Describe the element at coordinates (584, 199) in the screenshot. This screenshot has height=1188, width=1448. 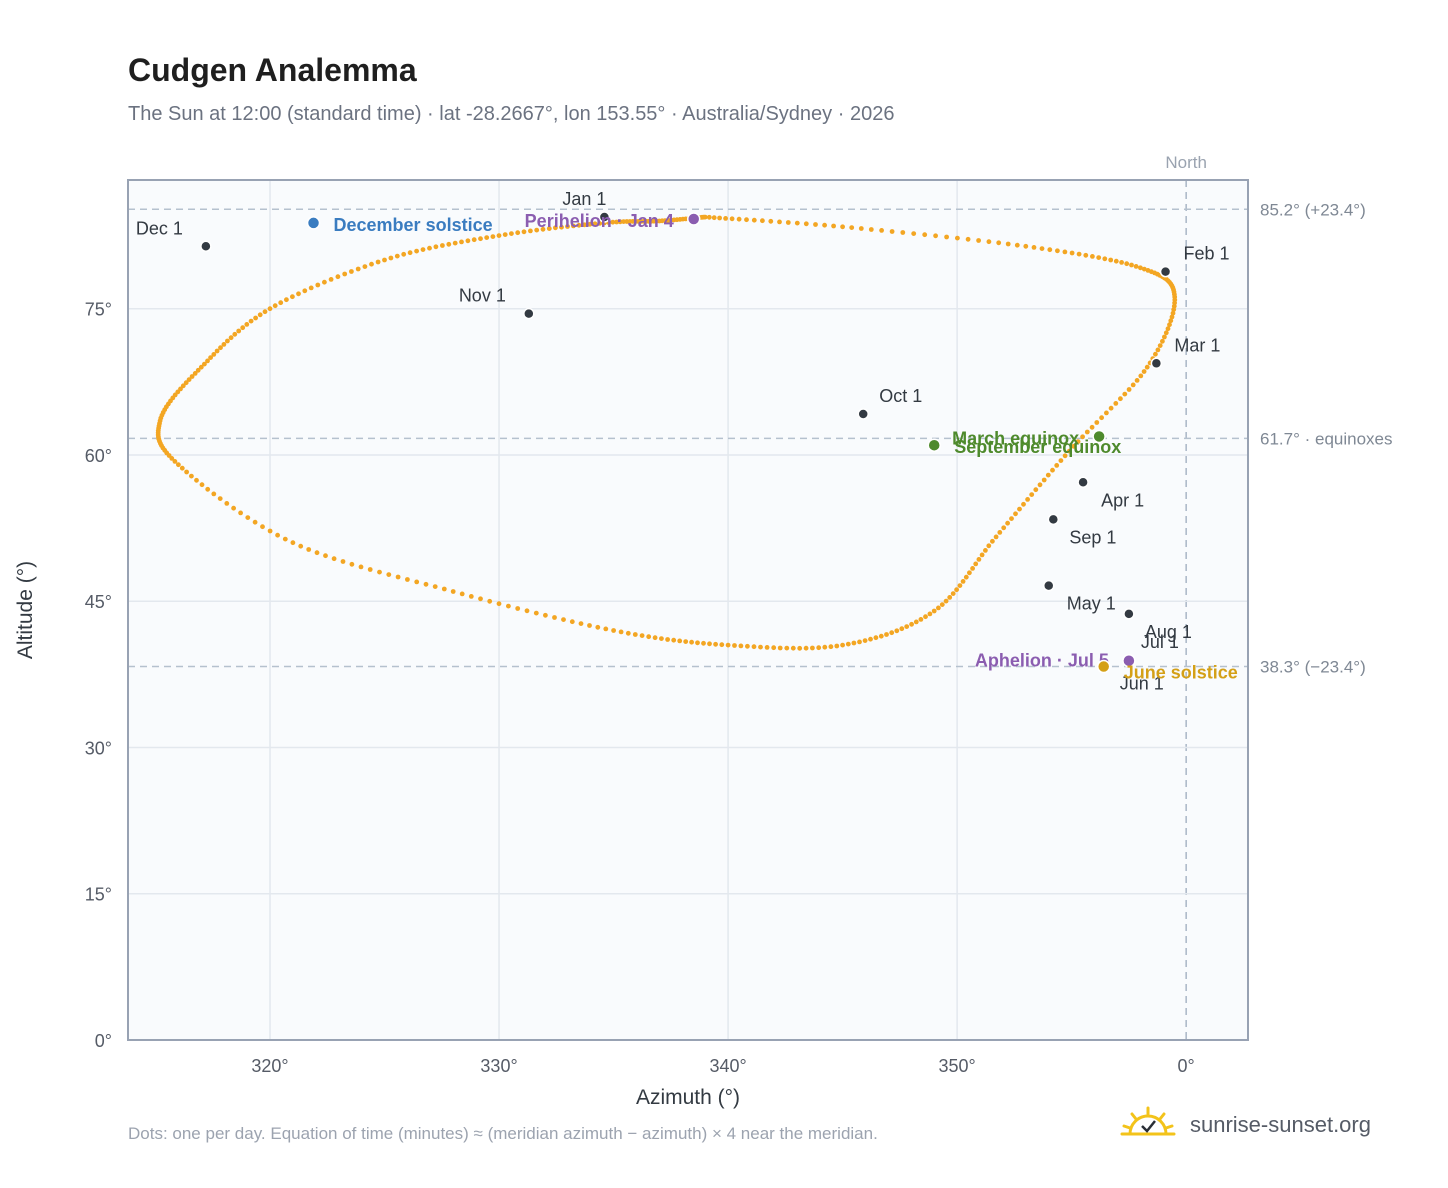
I see `month-label: Jan 1` at that location.